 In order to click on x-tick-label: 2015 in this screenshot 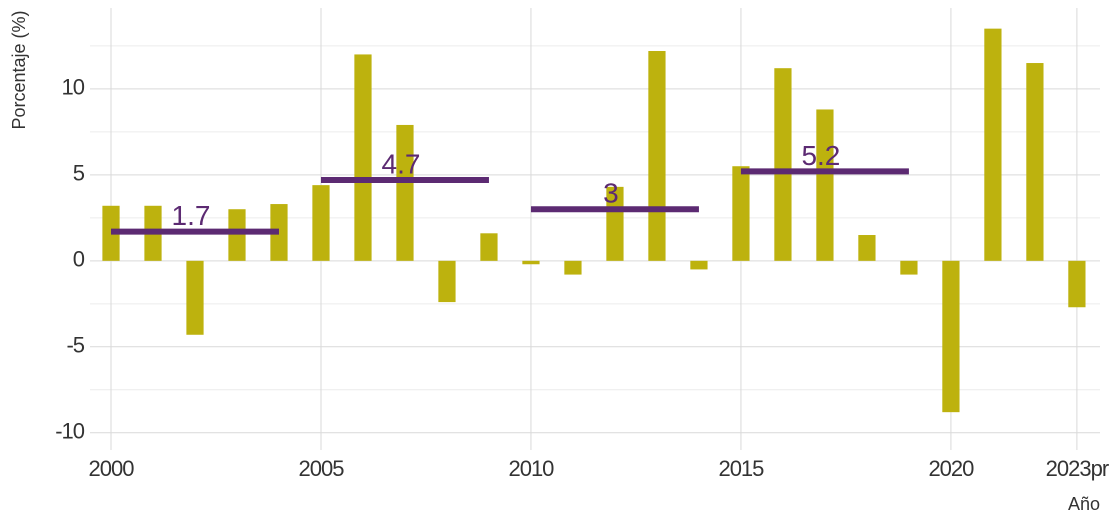, I will do `click(741, 468)`.